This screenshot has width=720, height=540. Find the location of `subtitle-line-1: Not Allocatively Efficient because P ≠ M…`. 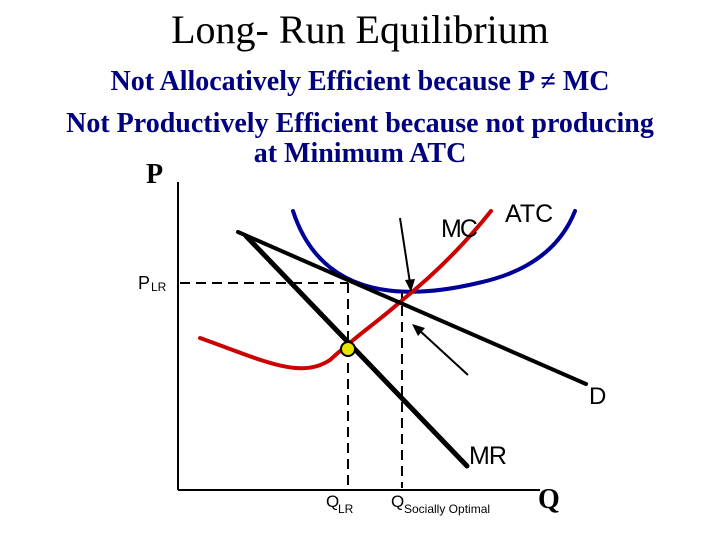

subtitle-line-1: Not Allocatively Efficient because P ≠ M… is located at coordinates (360, 81).